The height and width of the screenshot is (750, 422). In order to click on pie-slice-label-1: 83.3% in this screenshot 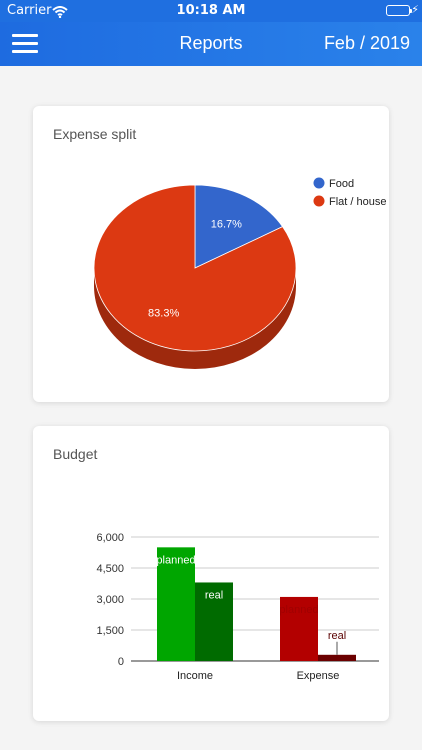, I will do `click(163, 314)`.